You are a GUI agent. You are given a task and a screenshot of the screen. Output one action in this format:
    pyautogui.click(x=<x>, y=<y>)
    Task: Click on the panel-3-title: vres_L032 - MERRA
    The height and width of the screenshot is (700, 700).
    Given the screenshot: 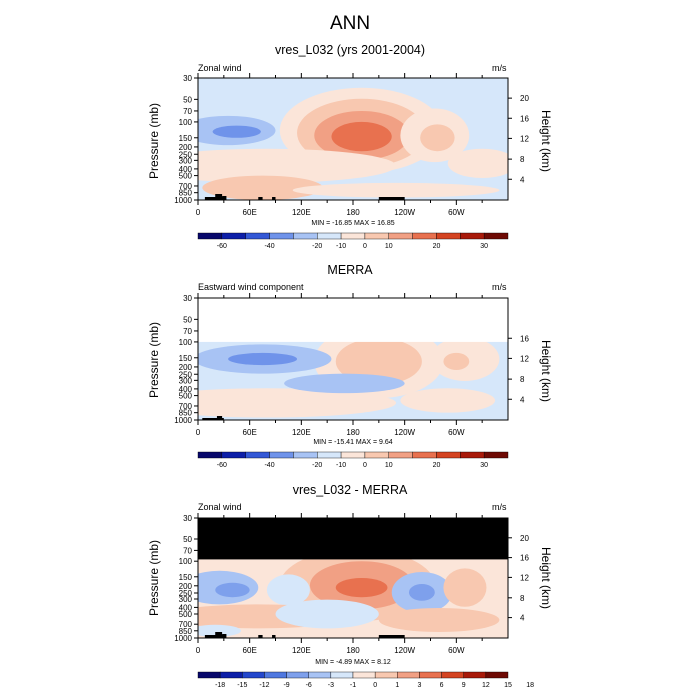 What is the action you would take?
    pyautogui.click(x=350, y=490)
    